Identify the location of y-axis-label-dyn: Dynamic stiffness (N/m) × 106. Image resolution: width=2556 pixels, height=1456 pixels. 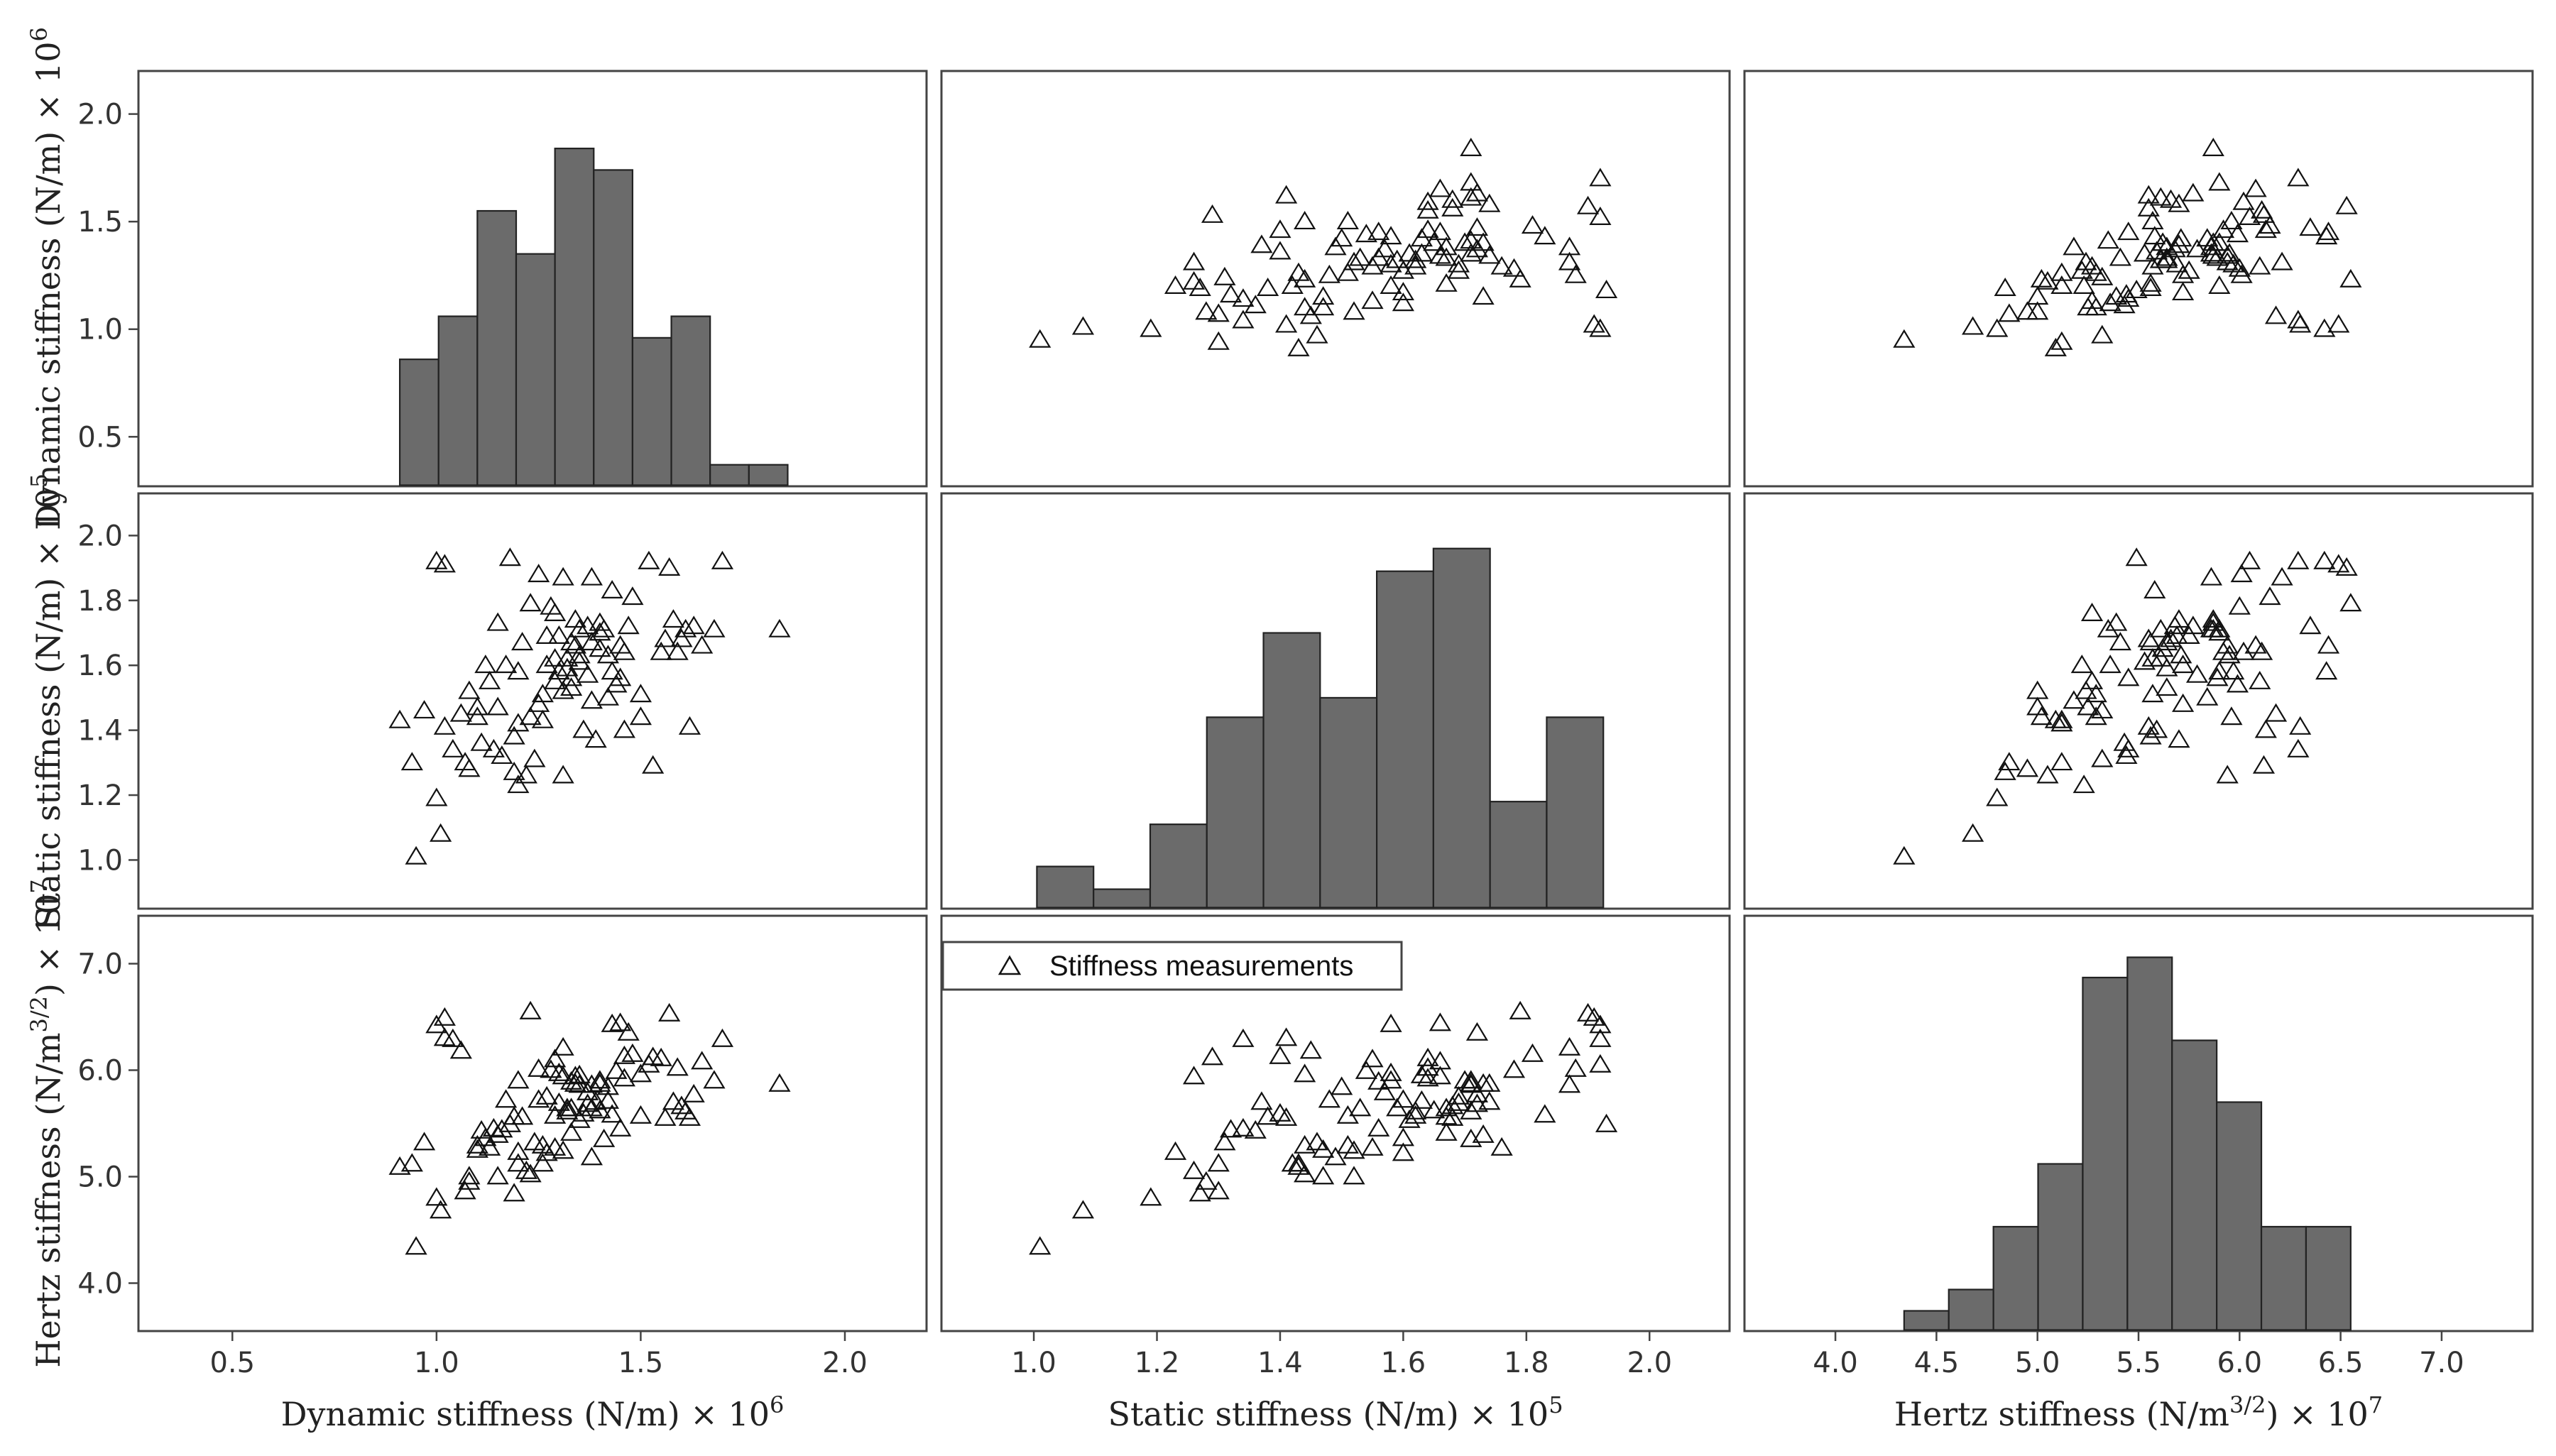
(46, 279).